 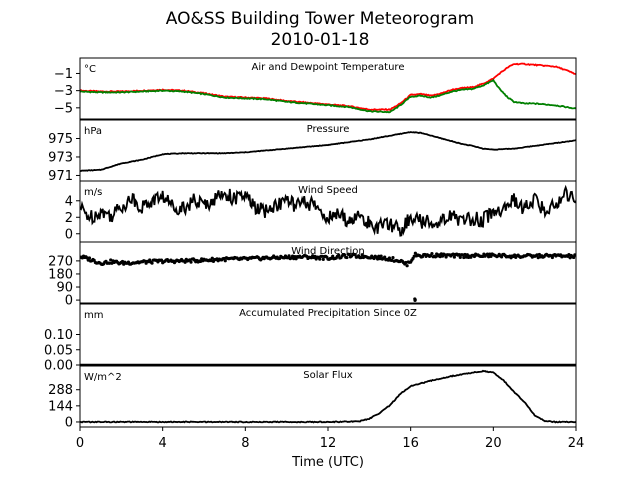 I want to click on y-tick-label: 0.10, so click(x=58, y=335).